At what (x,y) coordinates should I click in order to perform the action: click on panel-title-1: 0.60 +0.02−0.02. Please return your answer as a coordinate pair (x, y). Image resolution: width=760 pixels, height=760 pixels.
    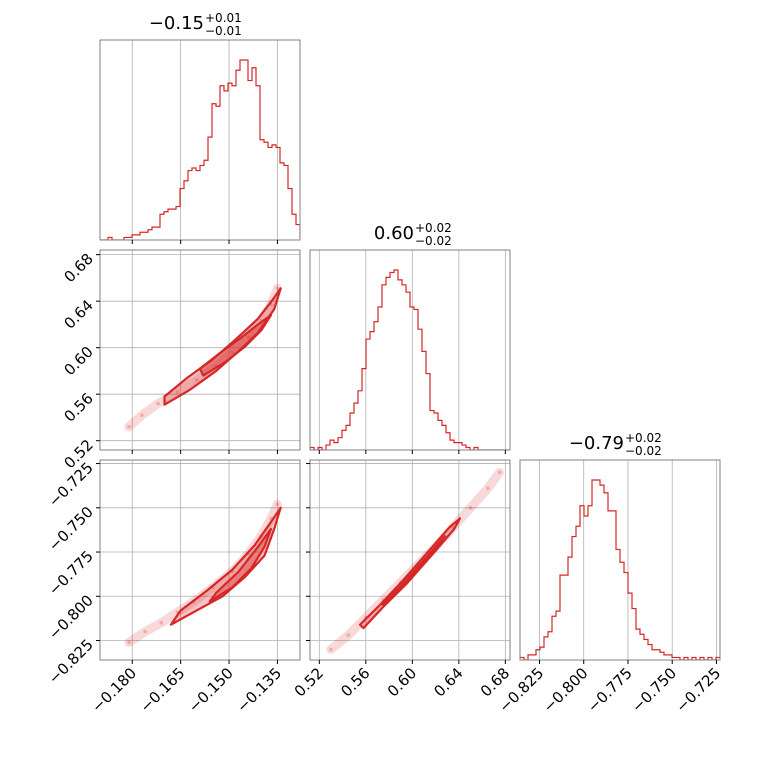
    Looking at the image, I should click on (413, 234).